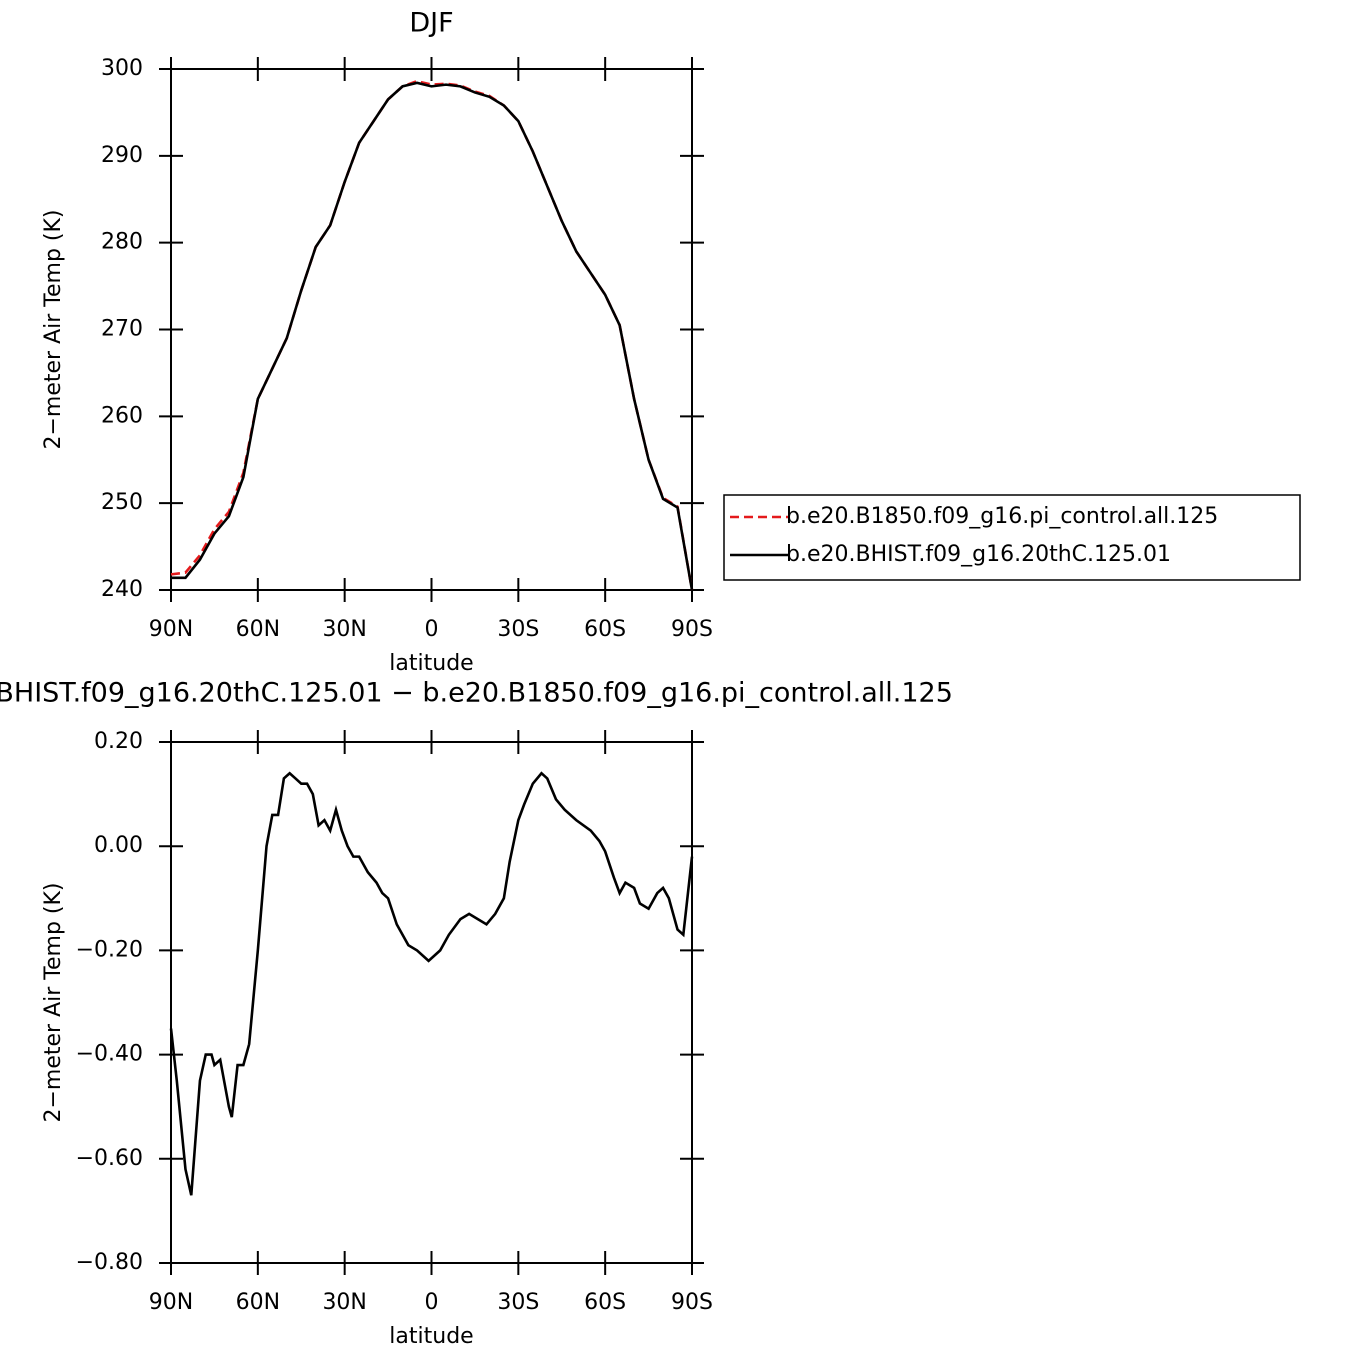 The width and height of the screenshot is (1358, 1358). What do you see at coordinates (109, 1262) in the screenshot?
I see `y-tick-label: −0.80` at bounding box center [109, 1262].